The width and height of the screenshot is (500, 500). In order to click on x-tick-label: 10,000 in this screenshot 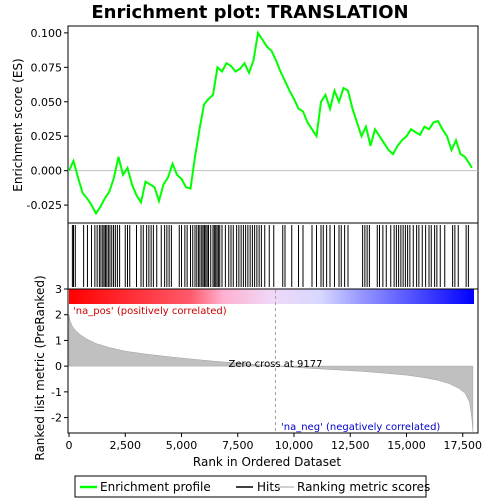, I will do `click(294, 445)`.